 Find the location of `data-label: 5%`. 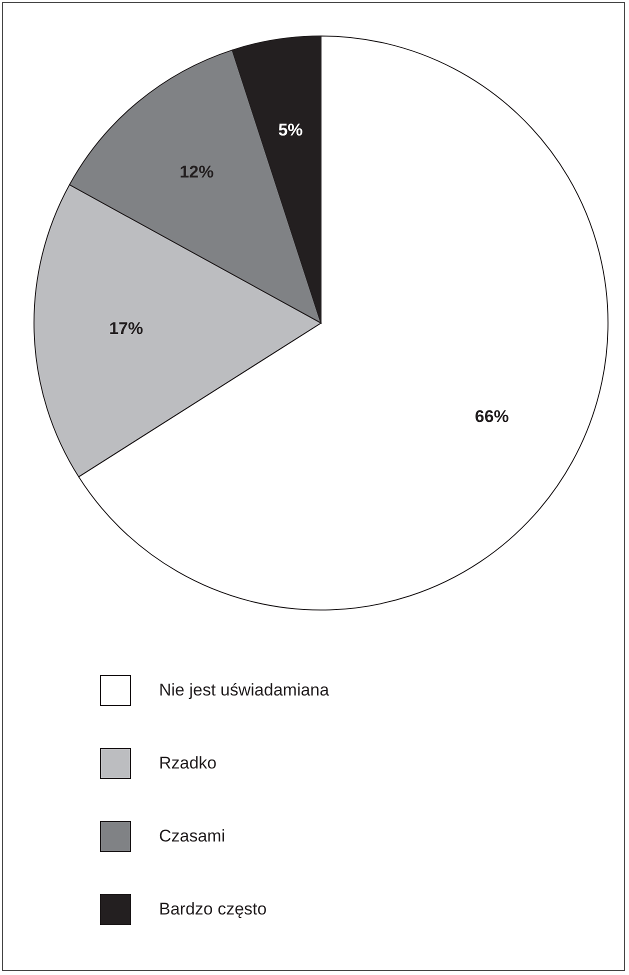

data-label: 5% is located at coordinates (290, 130).